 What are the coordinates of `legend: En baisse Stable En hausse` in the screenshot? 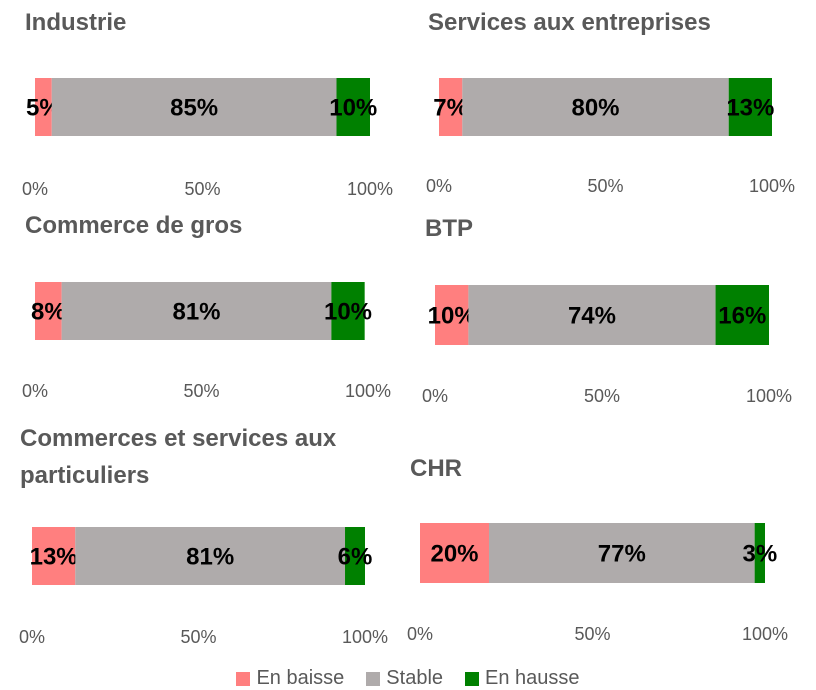 It's located at (408, 678).